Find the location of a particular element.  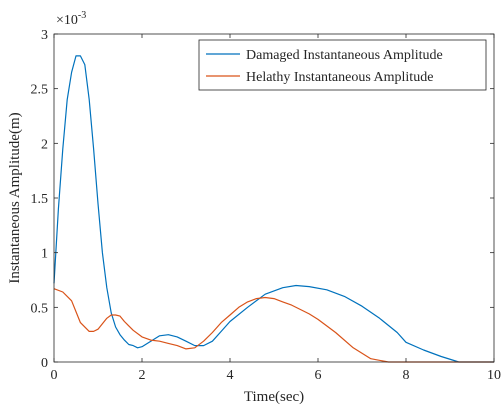

y-exponent-base: ×10 is located at coordinates (67, 20).